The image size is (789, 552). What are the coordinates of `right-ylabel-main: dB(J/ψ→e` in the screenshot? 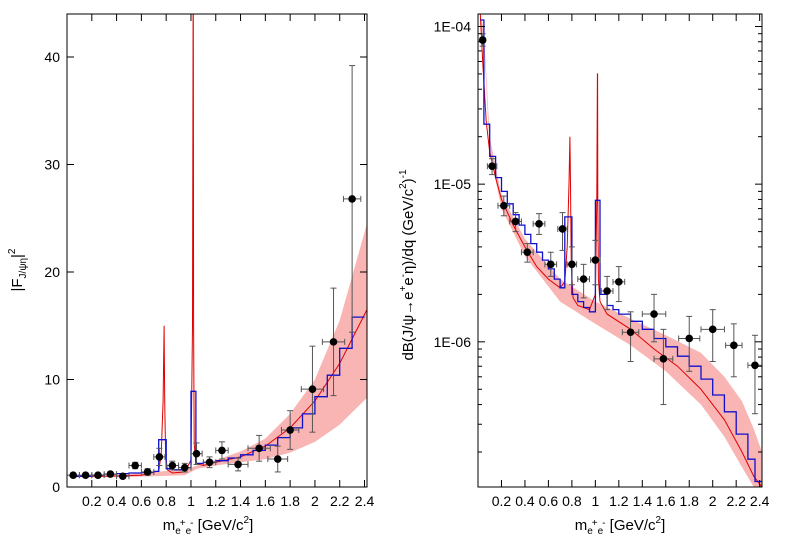 It's located at (408, 326).